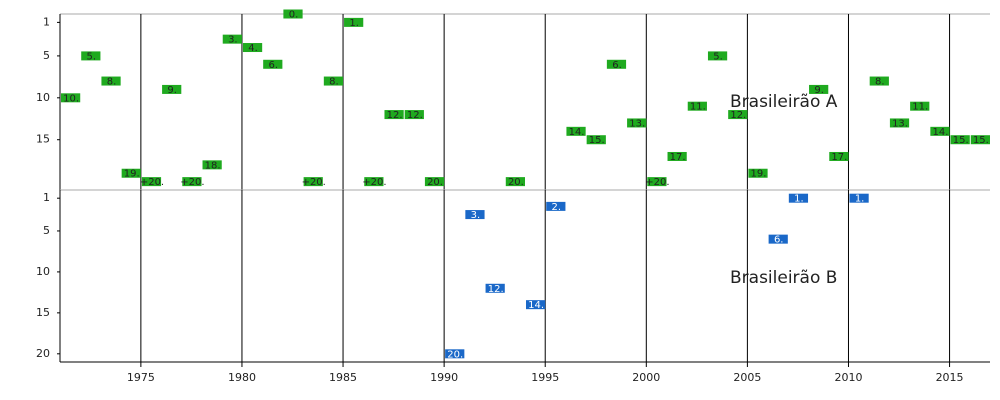  What do you see at coordinates (444, 377) in the screenshot?
I see `x-tick-label: 1990` at bounding box center [444, 377].